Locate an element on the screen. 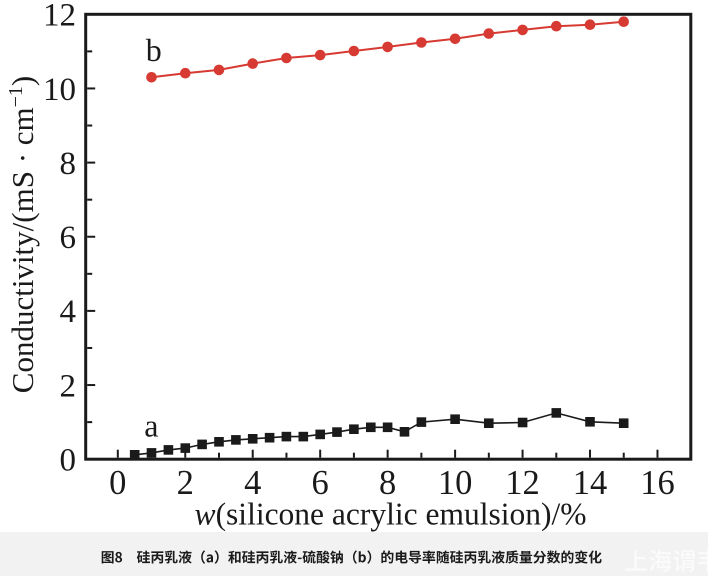 The width and height of the screenshot is (708, 576). svg-text: 16 is located at coordinates (657, 483).